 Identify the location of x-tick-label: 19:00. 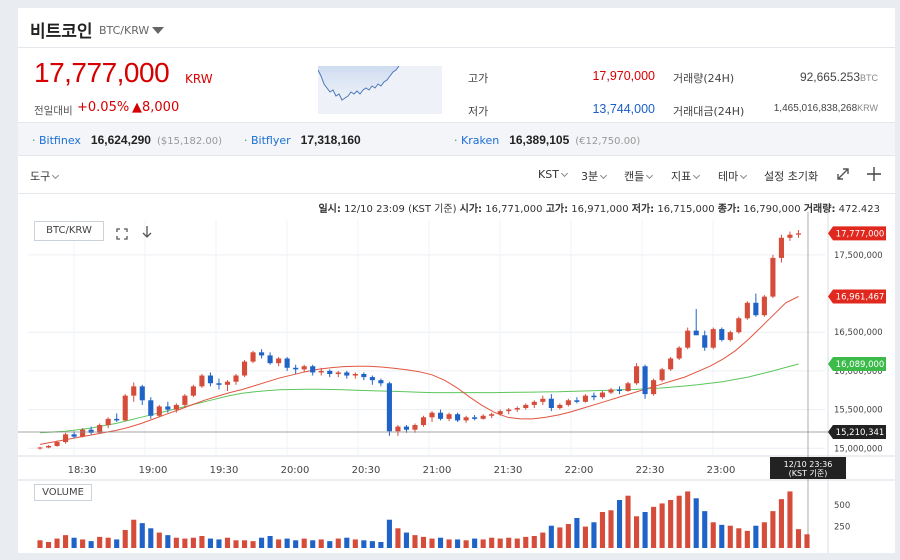
(153, 470).